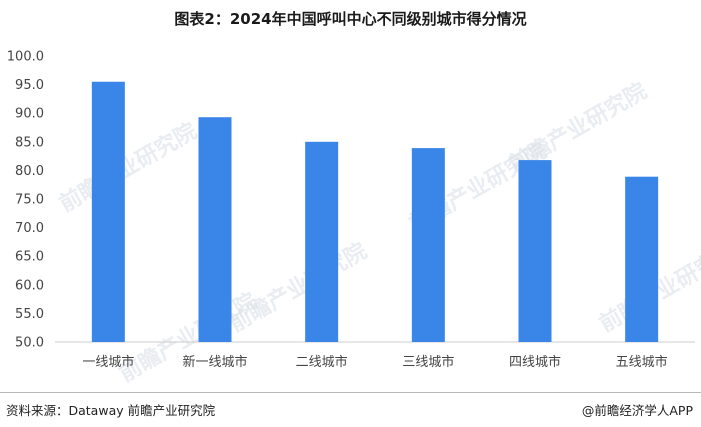 The image size is (701, 427). Describe the element at coordinates (29, 142) in the screenshot. I see `y-tick-label: 85.0` at that location.